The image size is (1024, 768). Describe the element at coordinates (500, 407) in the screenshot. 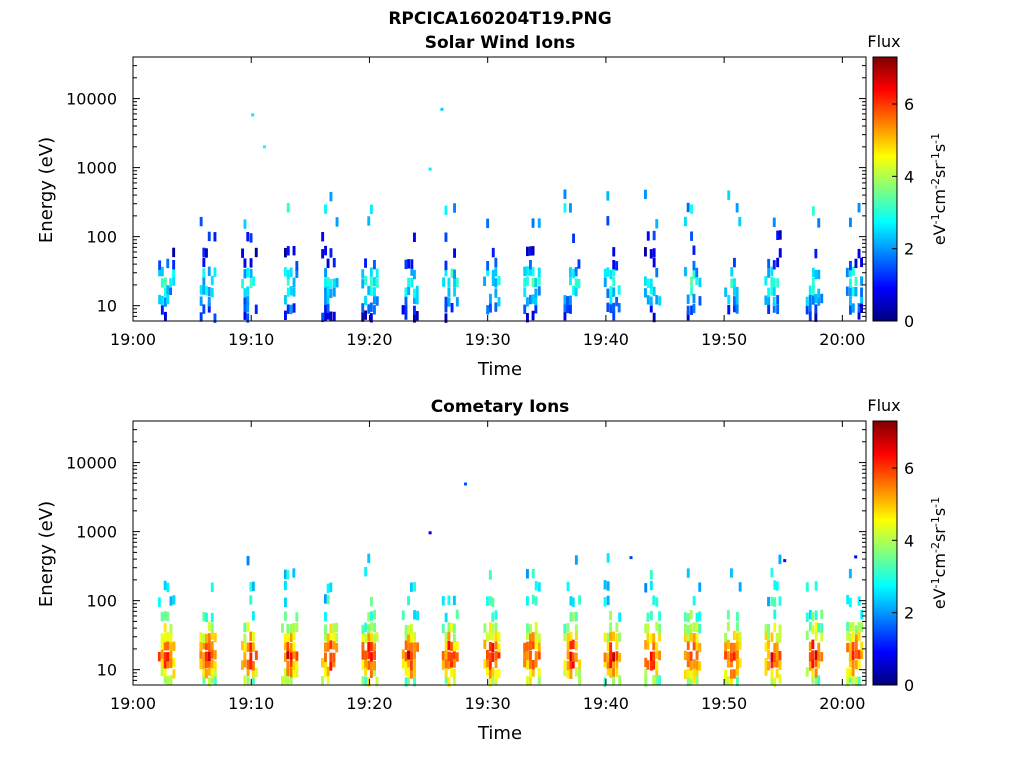

I see `panel-title: Cometary Ions` at that location.